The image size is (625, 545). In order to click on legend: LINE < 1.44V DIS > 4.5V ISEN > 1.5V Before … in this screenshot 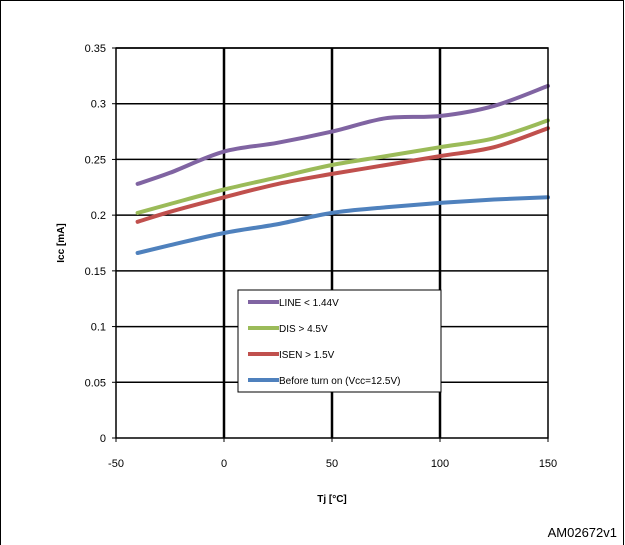, I will do `click(339, 341)`.